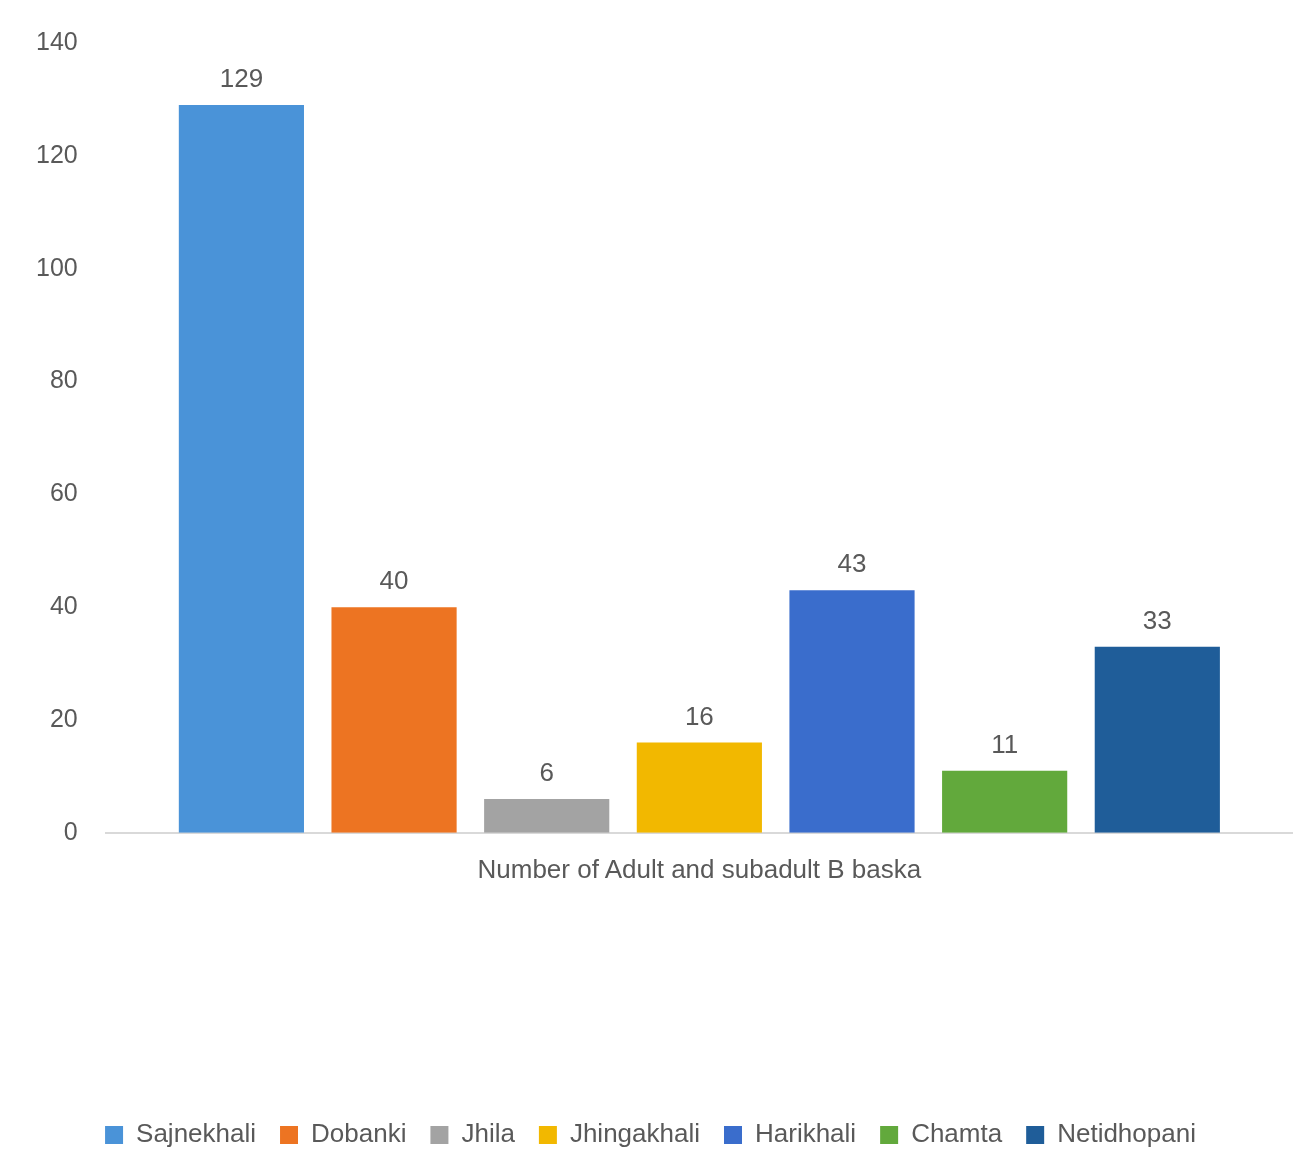 Image resolution: width=1293 pixels, height=1158 pixels. I want to click on y-tick-label: 20, so click(63, 717).